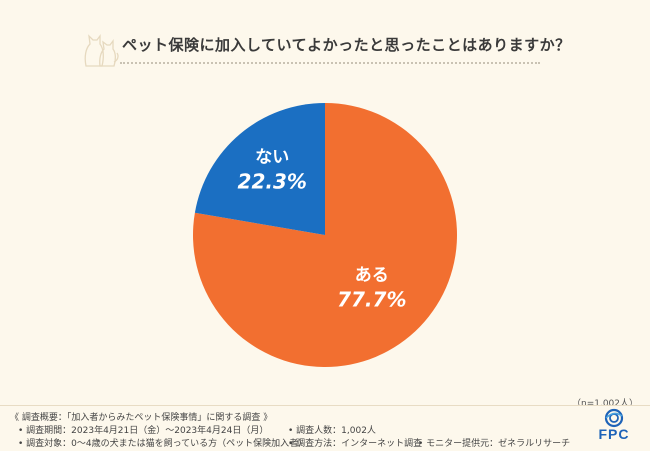 Image resolution: width=650 pixels, height=451 pixels. I want to click on sample-size-note: （n=1,002人）, so click(604, 404).